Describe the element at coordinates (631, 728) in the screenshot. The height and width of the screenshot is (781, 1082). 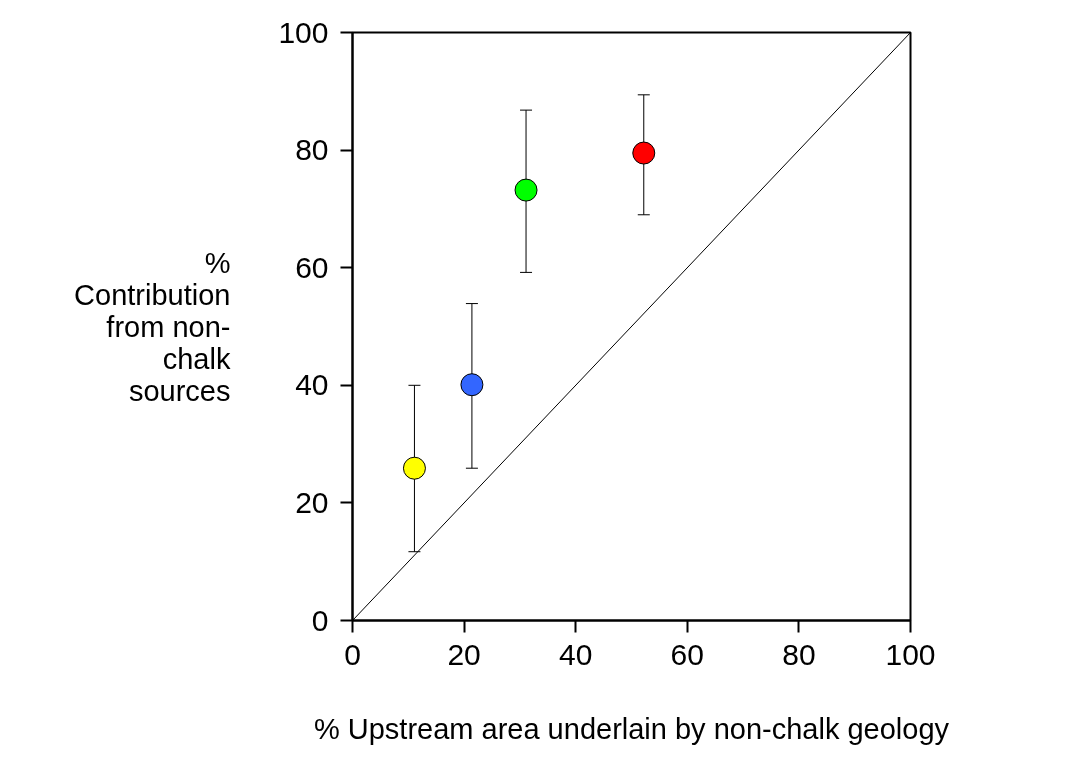
I see `x-axis-title: % Upstream area underlain by non-chalk geology` at that location.